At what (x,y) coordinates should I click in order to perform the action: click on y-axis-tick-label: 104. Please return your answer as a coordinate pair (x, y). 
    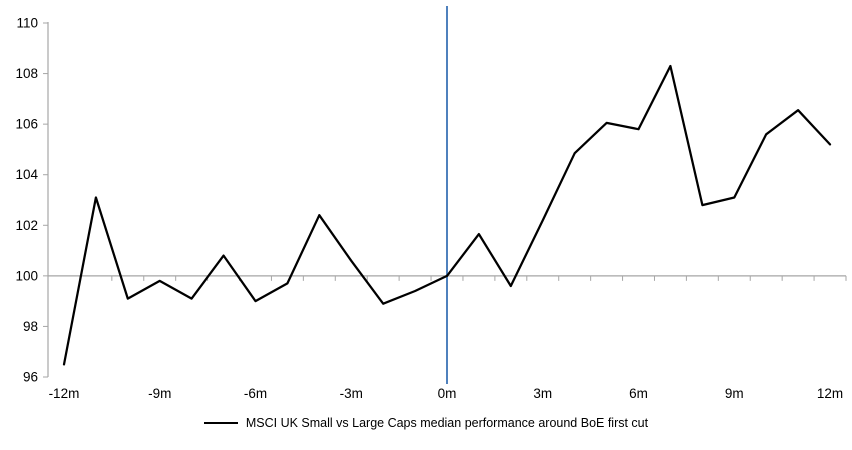
    Looking at the image, I should click on (26, 174).